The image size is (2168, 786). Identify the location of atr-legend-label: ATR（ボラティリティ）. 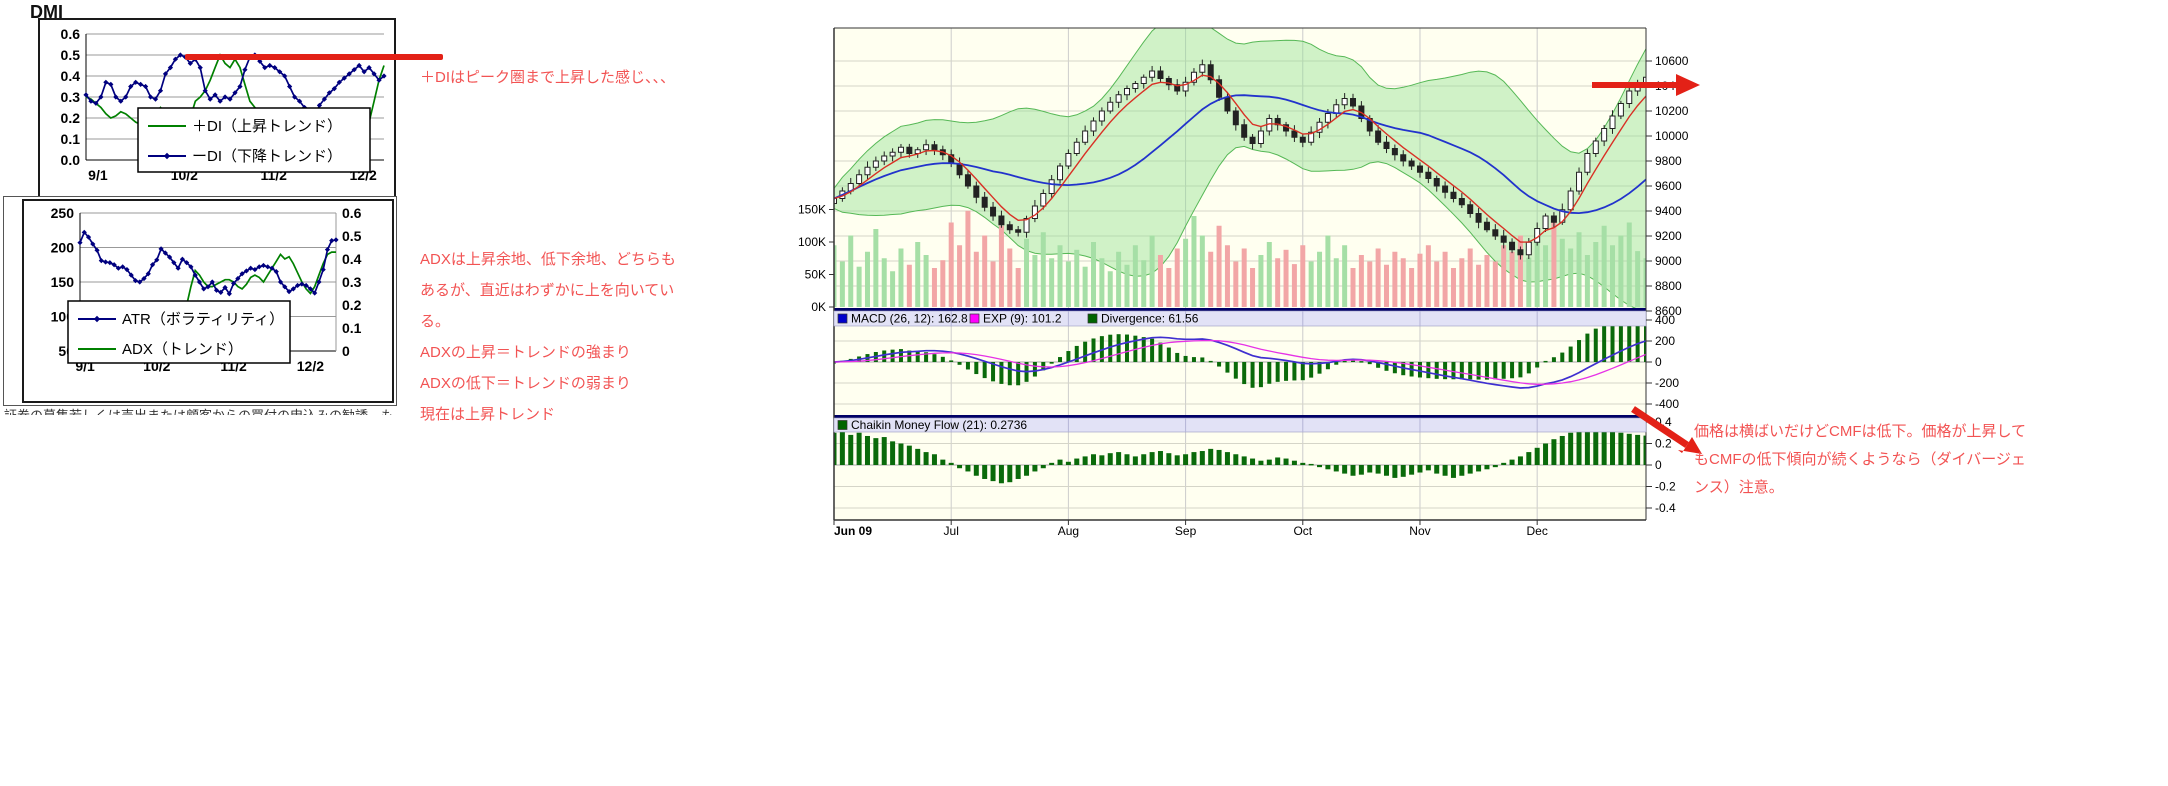
(203, 319).